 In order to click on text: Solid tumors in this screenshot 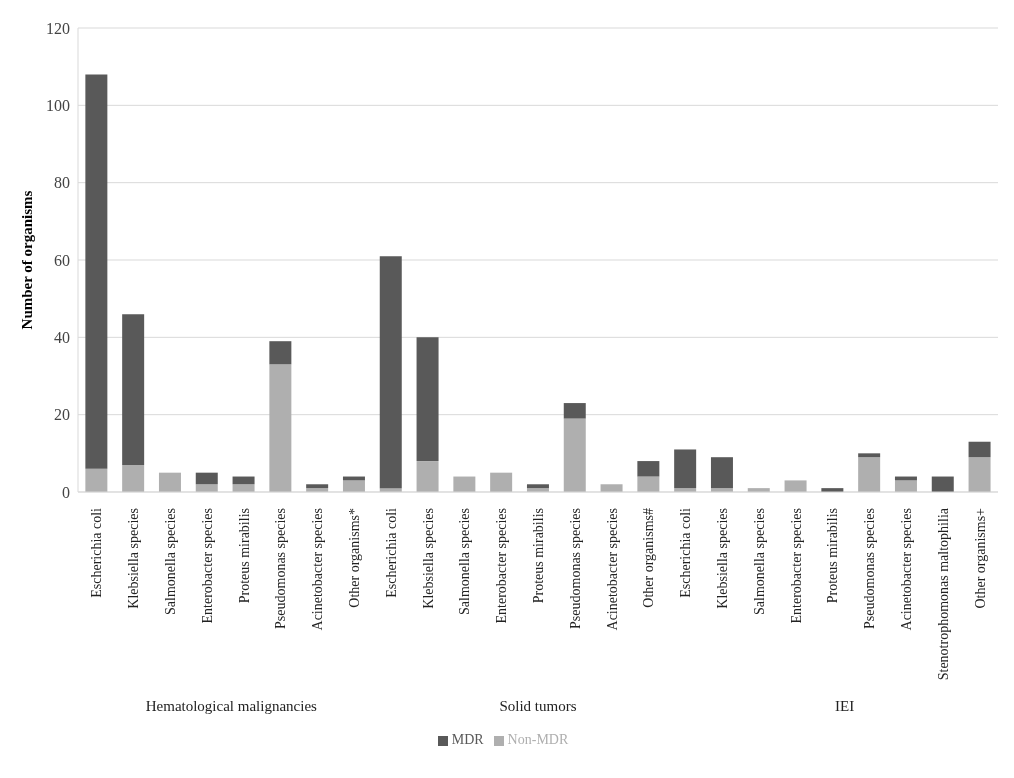, I will do `click(538, 706)`.